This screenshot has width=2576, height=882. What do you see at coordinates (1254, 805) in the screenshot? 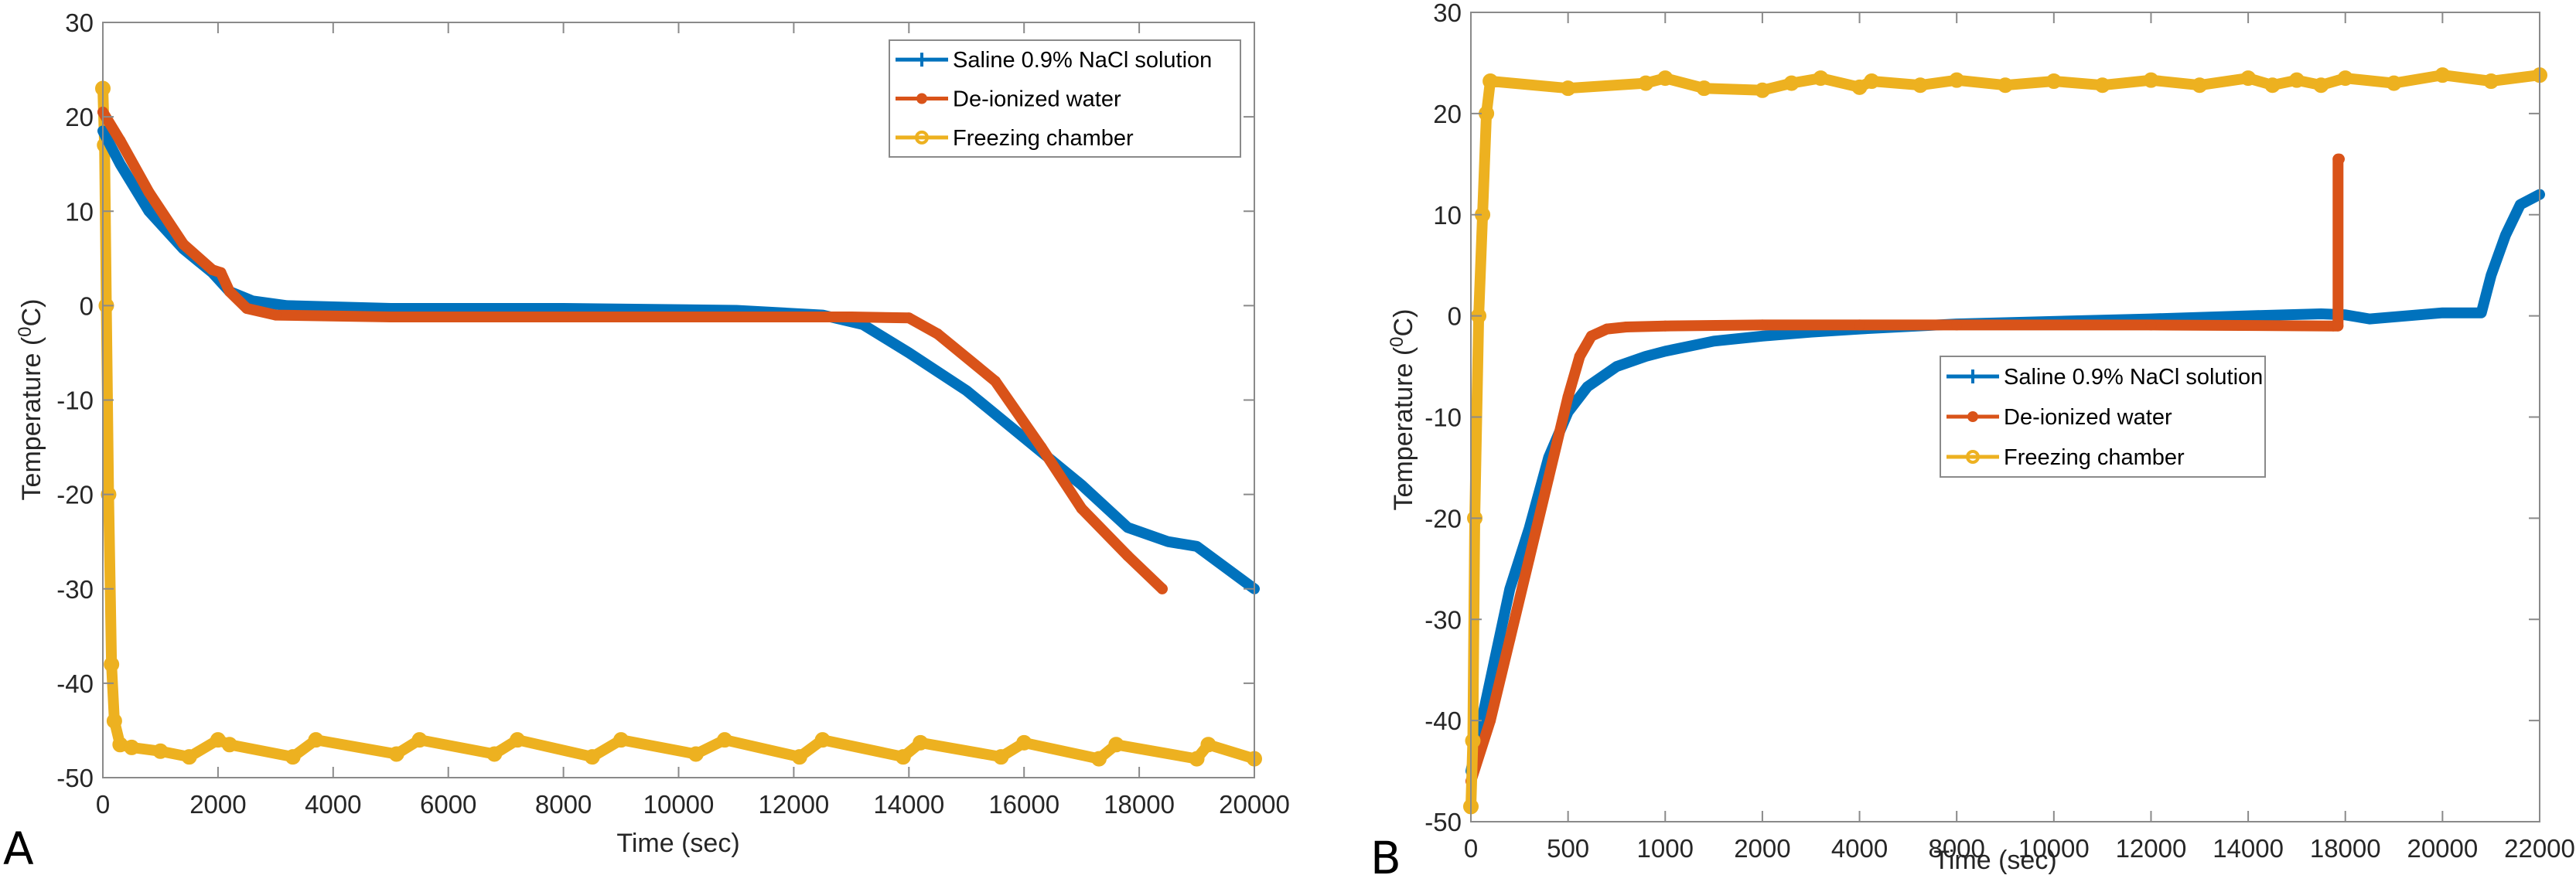
I see `x-tick-label-a: 20000` at bounding box center [1254, 805].